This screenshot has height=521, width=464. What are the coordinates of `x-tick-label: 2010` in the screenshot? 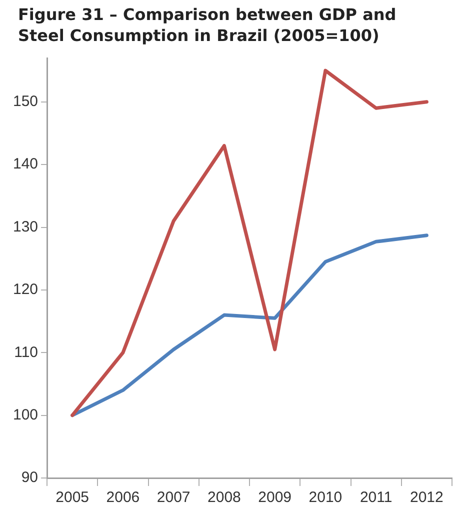 It's located at (325, 497).